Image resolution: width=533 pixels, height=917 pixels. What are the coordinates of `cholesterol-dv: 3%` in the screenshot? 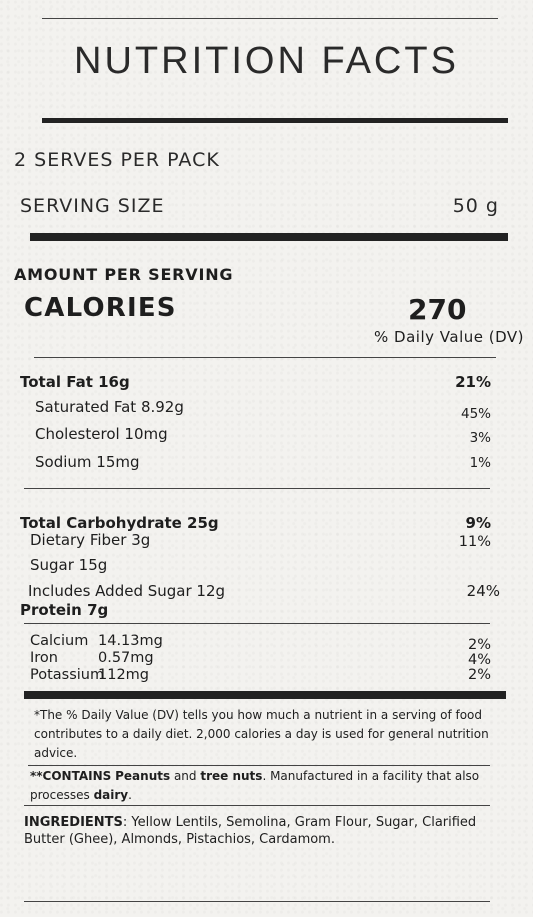 It's located at (480, 438).